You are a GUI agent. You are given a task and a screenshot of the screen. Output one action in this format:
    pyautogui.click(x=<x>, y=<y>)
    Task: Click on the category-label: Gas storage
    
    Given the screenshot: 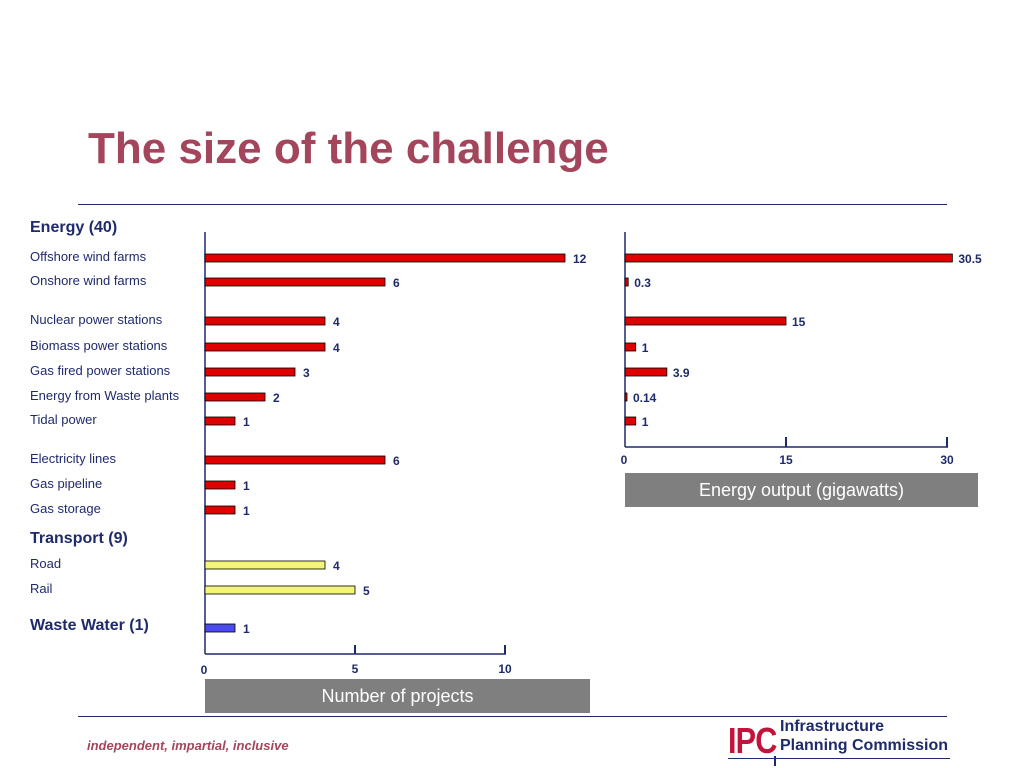 What is the action you would take?
    pyautogui.click(x=65, y=508)
    